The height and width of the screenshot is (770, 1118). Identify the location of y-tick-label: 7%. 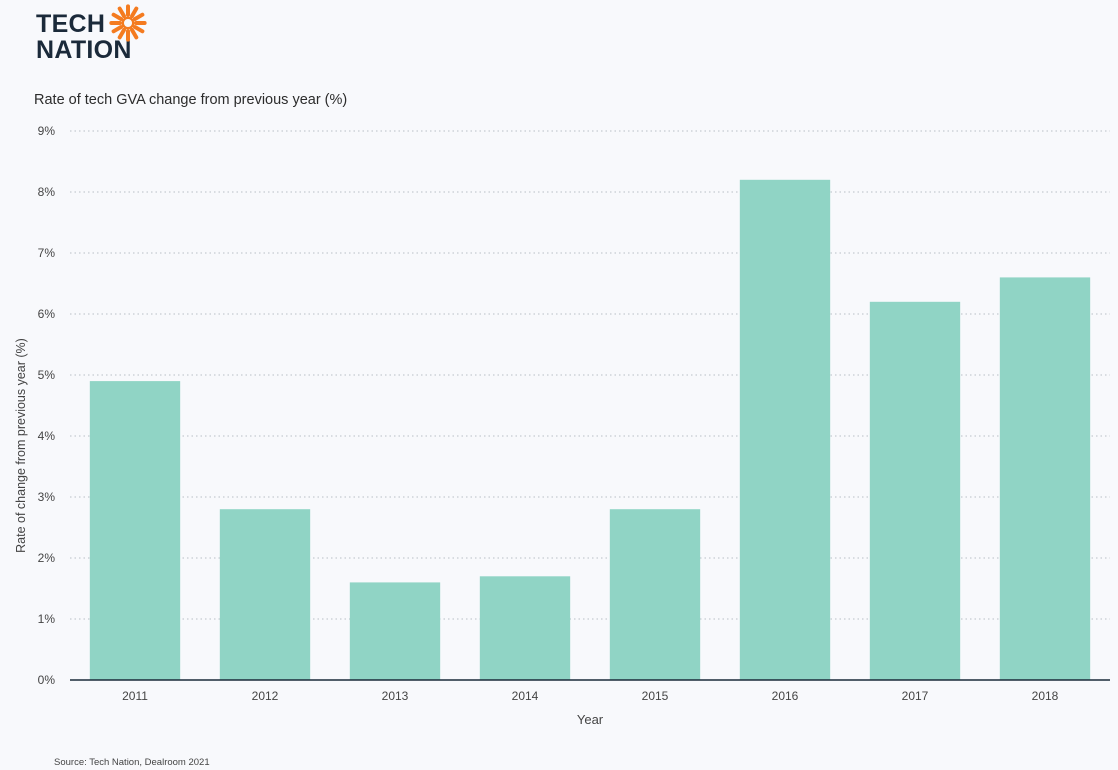
(47, 253).